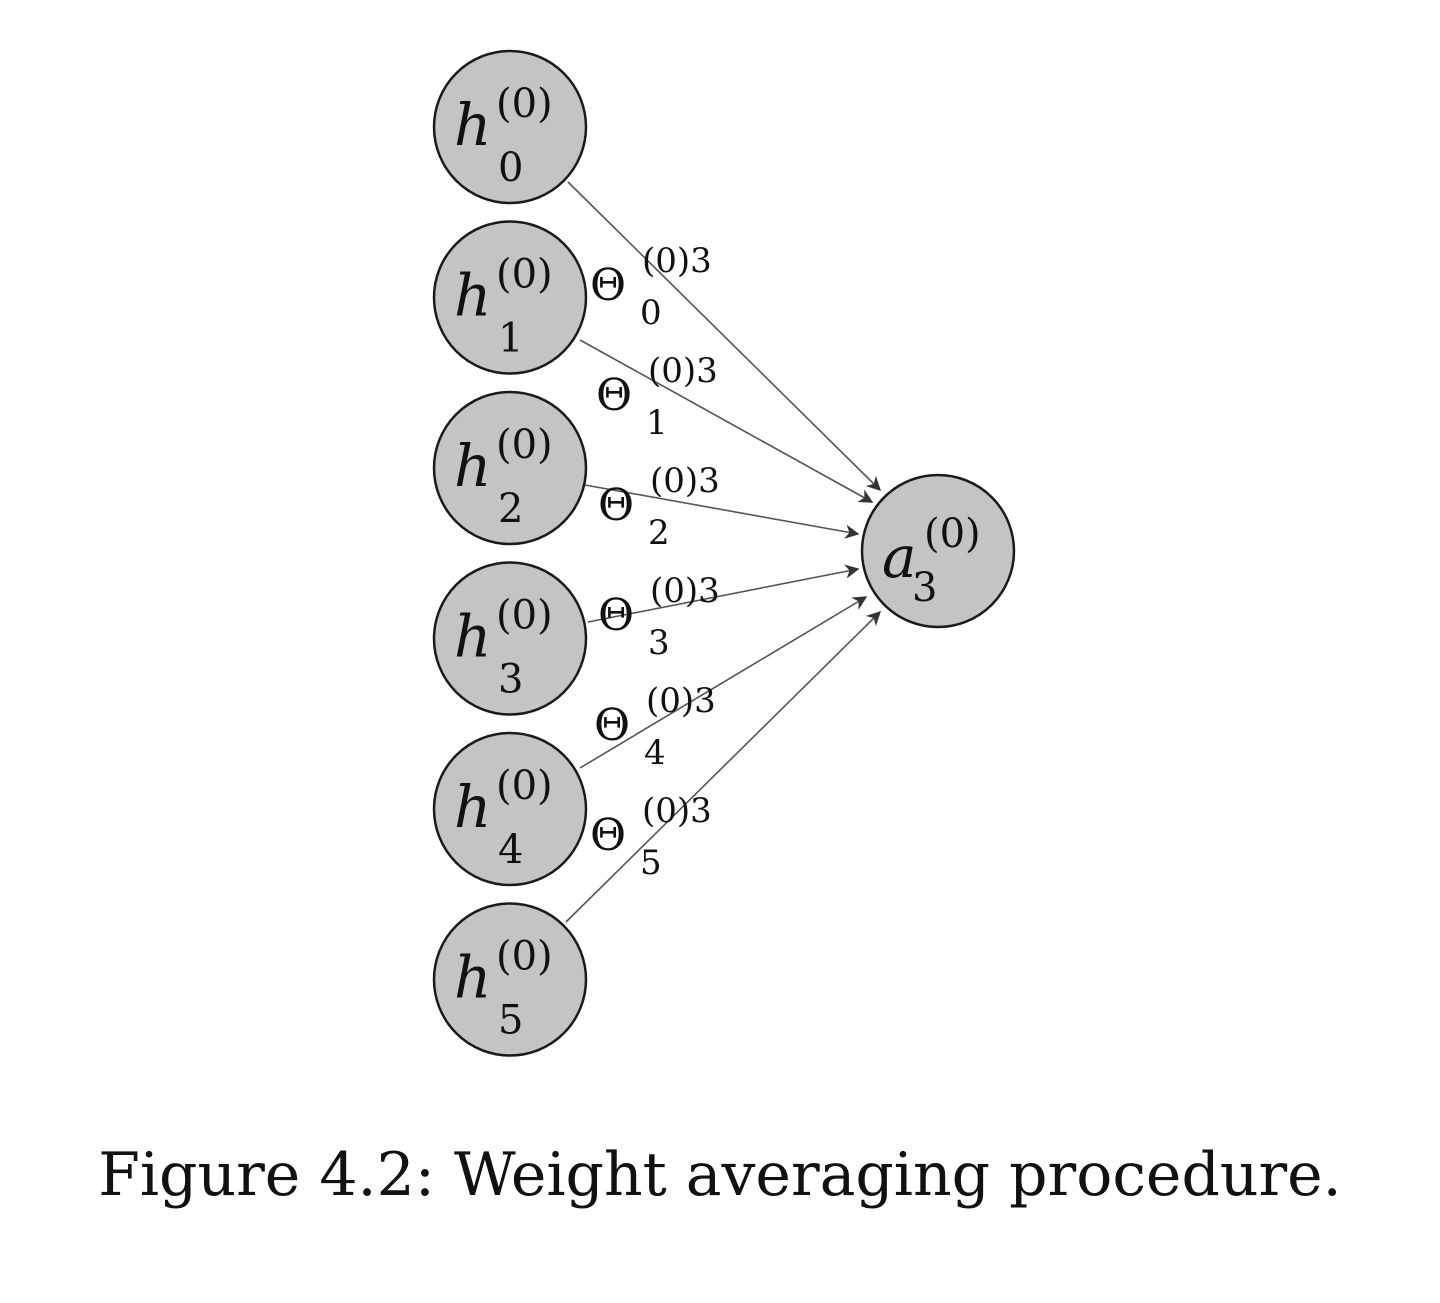  I want to click on output-node-subscript: 3, so click(924, 588).